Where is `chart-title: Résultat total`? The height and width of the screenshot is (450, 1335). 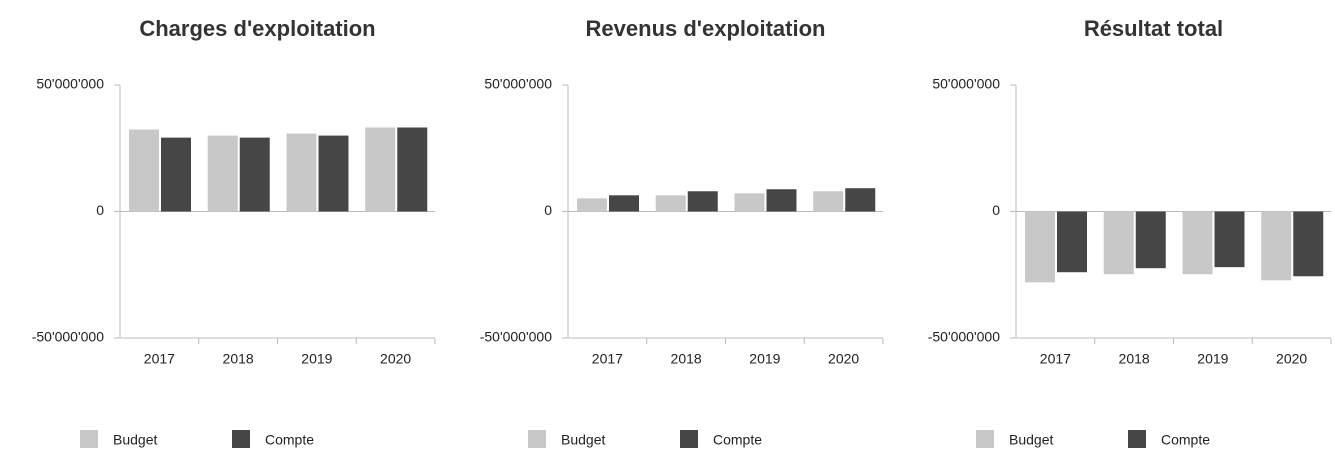
chart-title: Résultat total is located at coordinates (1153, 28).